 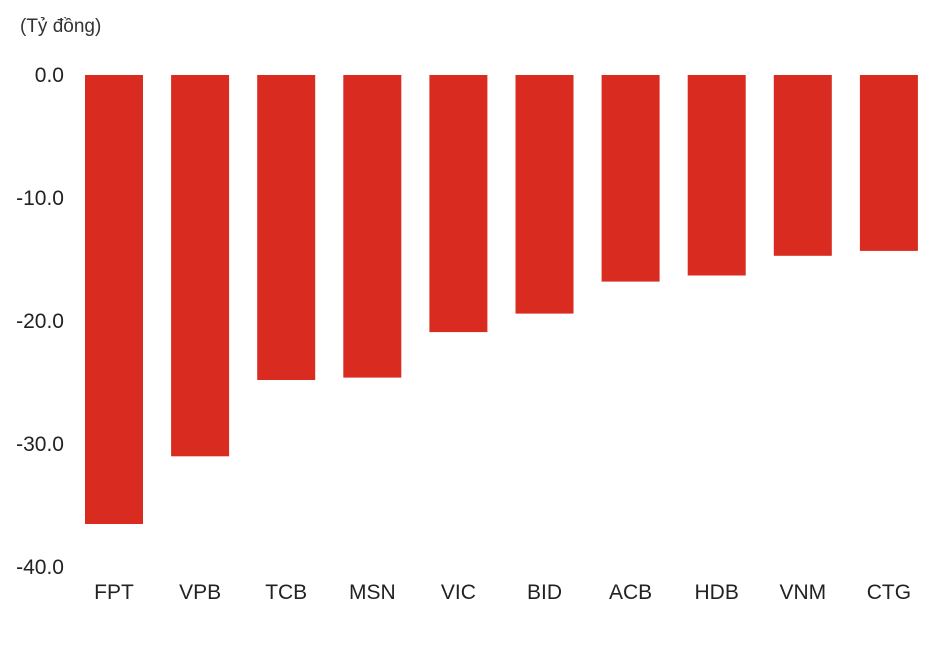 What do you see at coordinates (40, 198) in the screenshot?
I see `y-tick-label: -10.0` at bounding box center [40, 198].